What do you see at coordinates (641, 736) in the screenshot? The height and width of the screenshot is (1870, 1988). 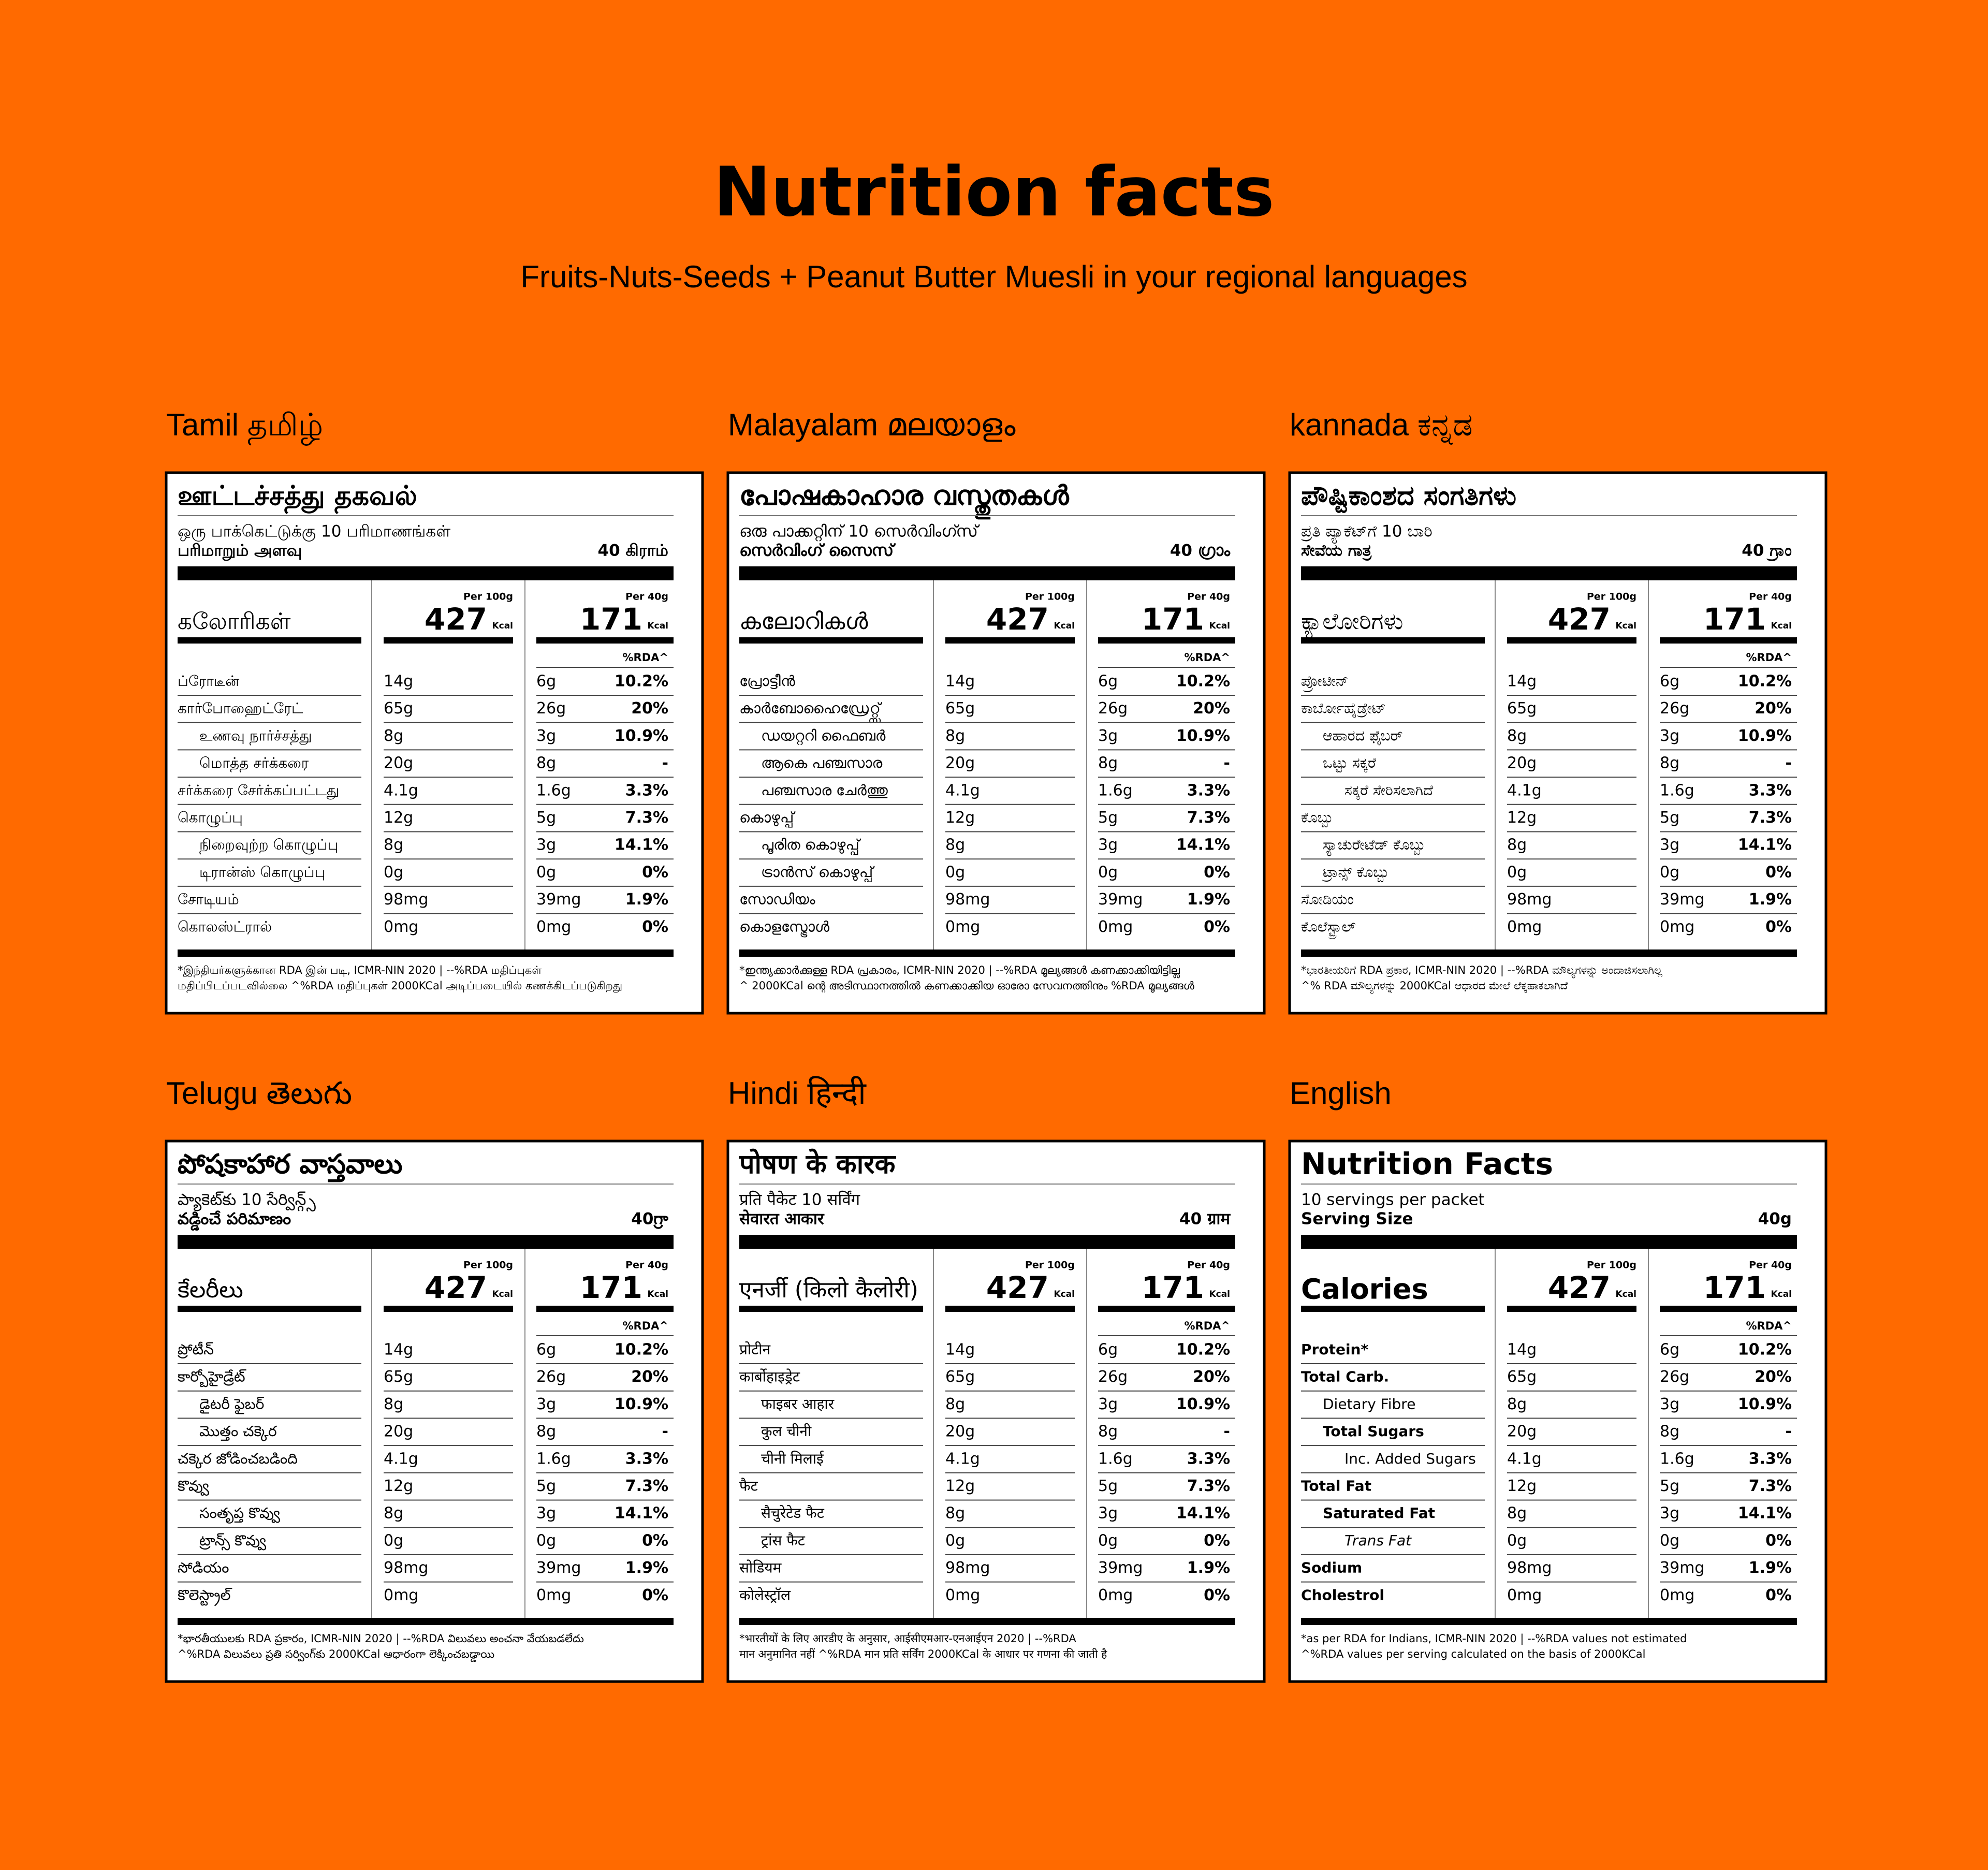 I see `rda-value: 10.9%` at bounding box center [641, 736].